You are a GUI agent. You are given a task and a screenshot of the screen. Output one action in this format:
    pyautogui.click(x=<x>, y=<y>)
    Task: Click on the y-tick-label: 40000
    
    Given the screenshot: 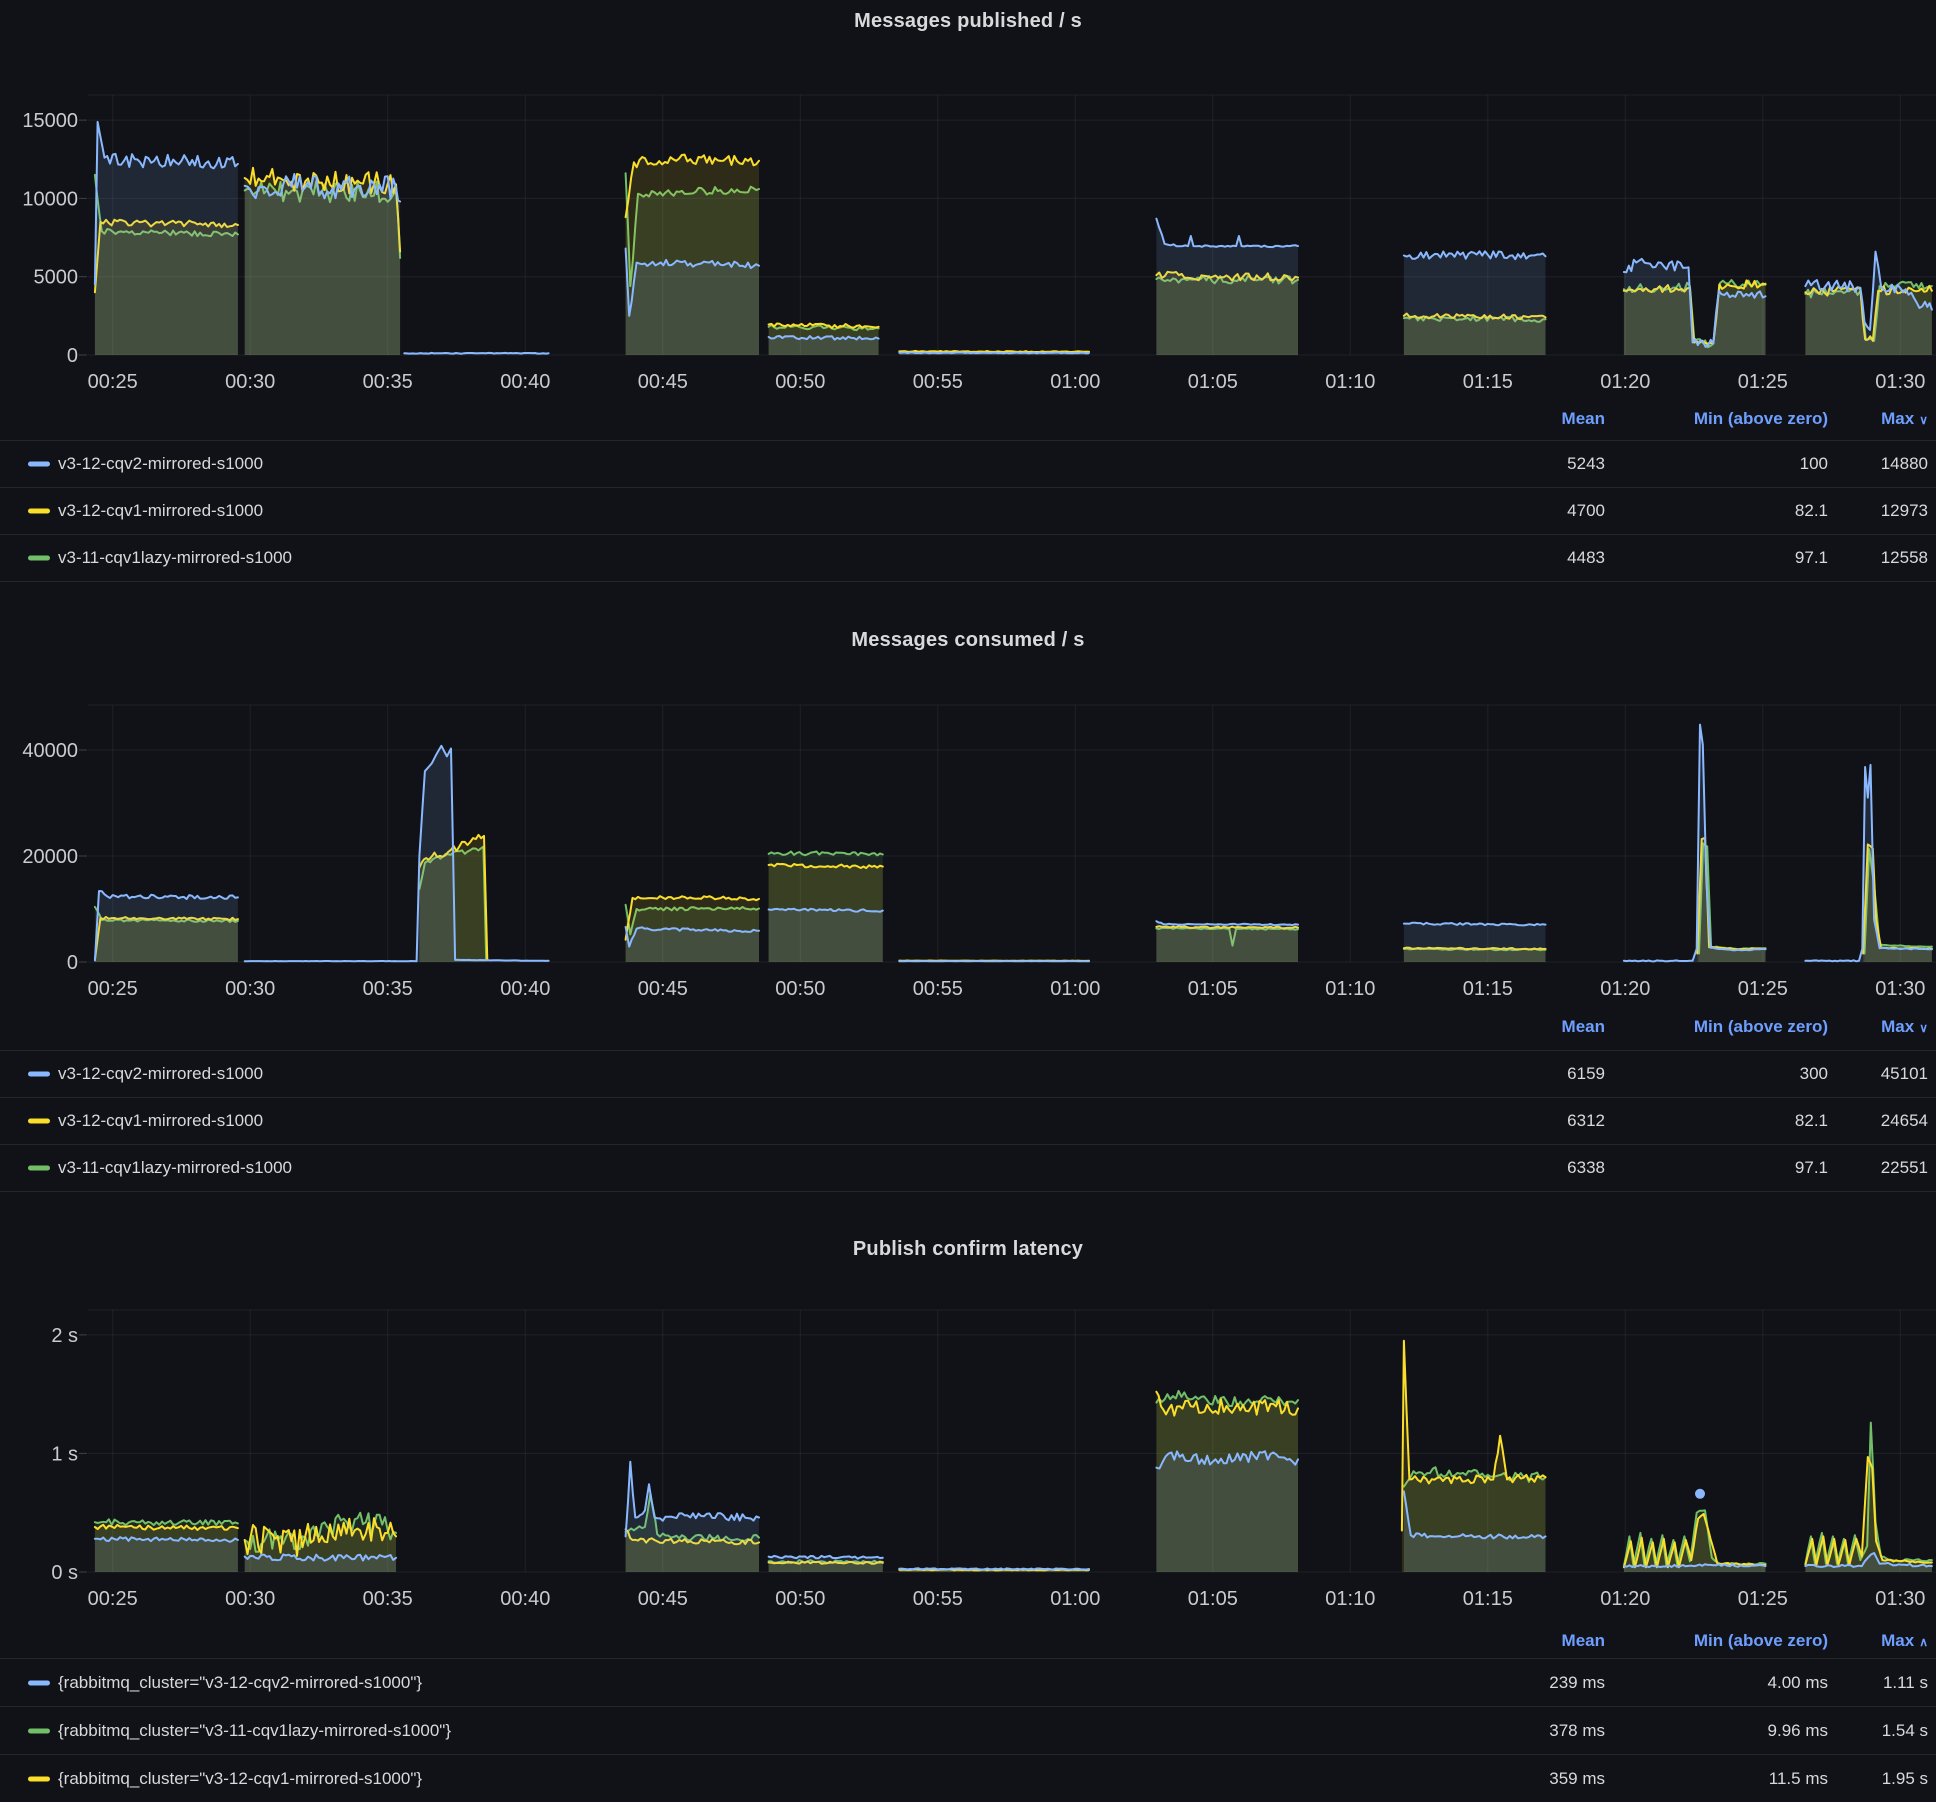 What is the action you would take?
    pyautogui.click(x=50, y=751)
    